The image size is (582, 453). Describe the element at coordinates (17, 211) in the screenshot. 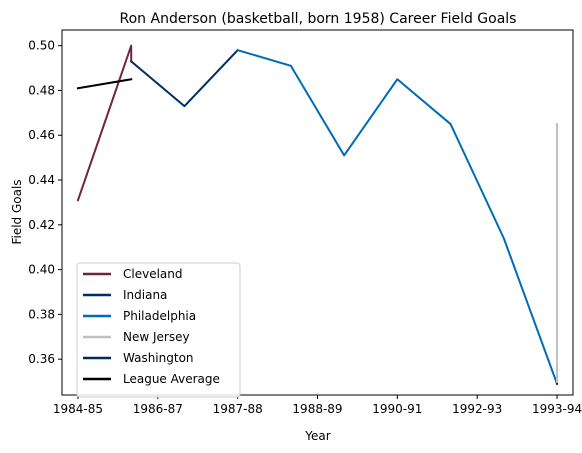

I see `y-axis-label: Field Goals` at that location.